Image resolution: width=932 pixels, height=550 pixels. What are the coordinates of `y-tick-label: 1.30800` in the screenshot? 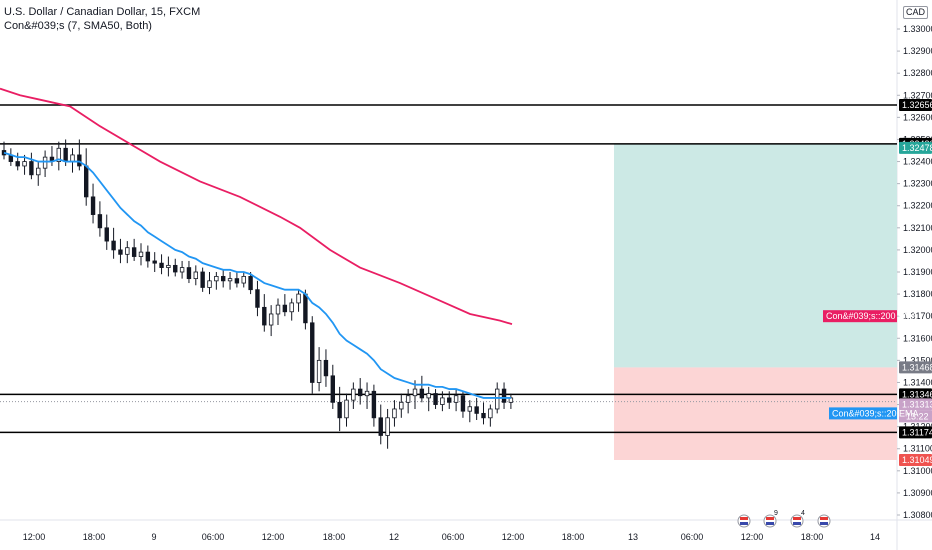 It's located at (917, 515).